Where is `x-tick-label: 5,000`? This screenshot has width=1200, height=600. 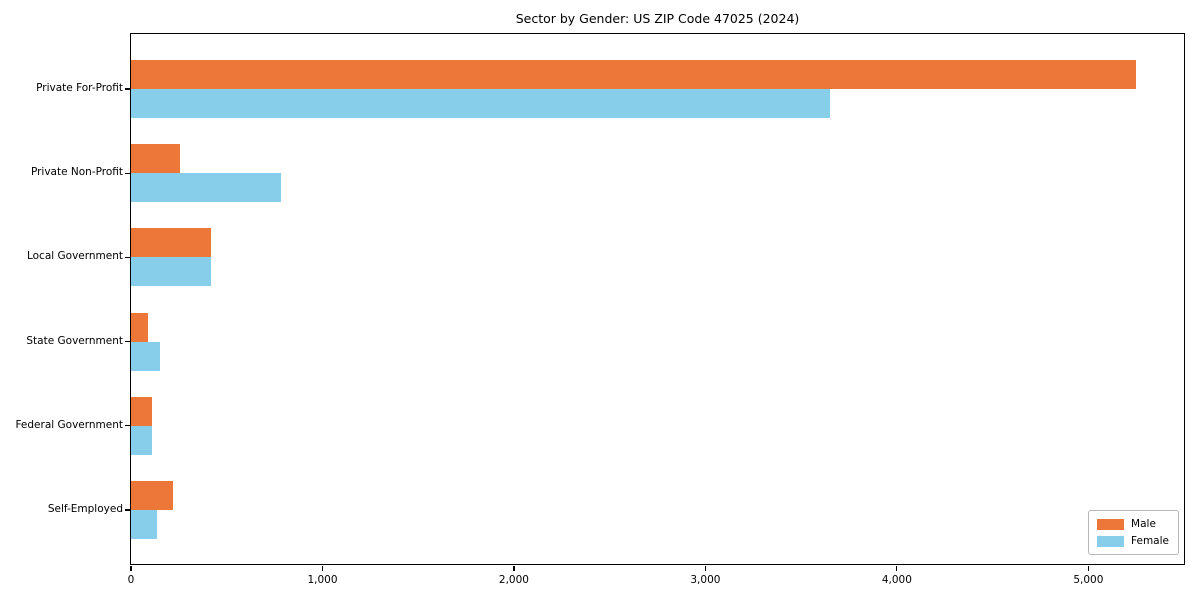 x-tick-label: 5,000 is located at coordinates (1088, 580).